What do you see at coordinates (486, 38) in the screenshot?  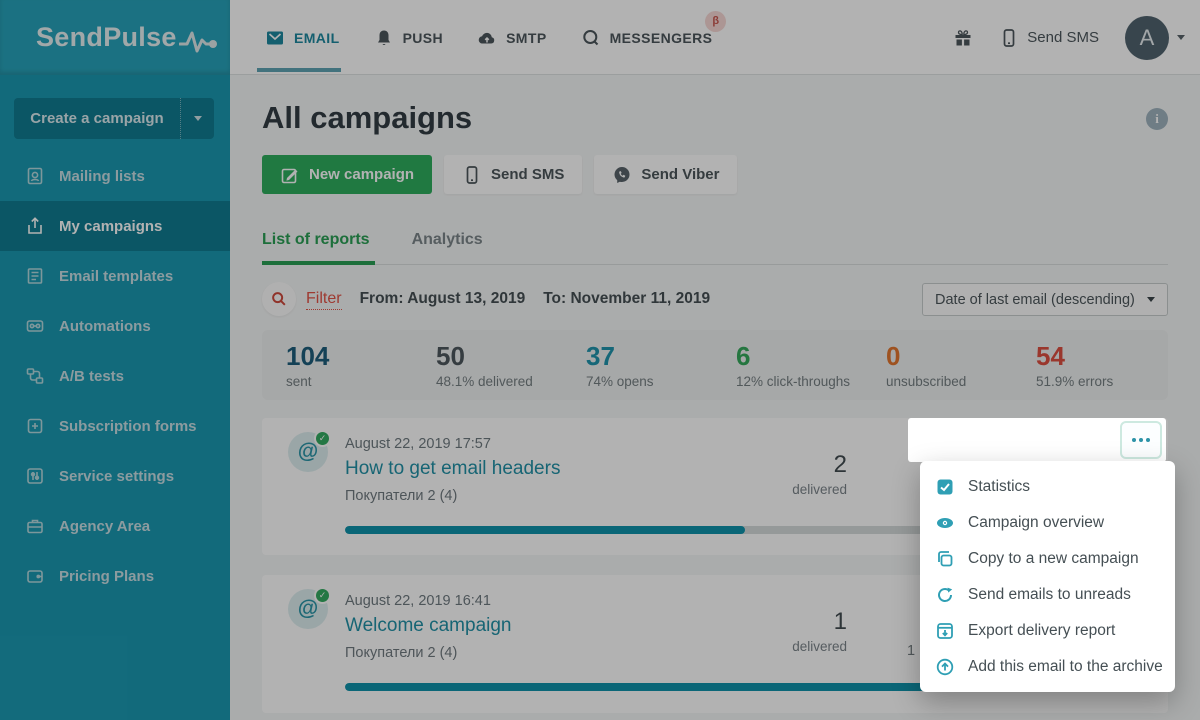 I see `cloud-upload-icon` at bounding box center [486, 38].